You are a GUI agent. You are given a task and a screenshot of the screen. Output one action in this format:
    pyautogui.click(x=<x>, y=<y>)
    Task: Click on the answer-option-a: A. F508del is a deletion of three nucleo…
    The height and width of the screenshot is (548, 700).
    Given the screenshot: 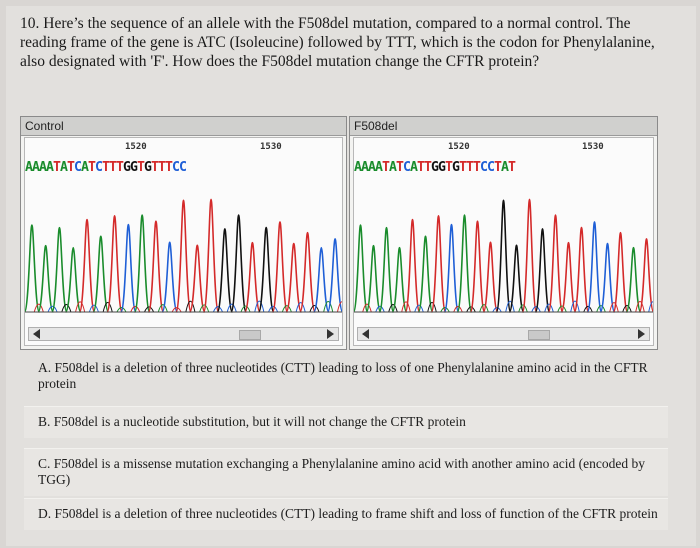 What is the action you would take?
    pyautogui.click(x=352, y=376)
    